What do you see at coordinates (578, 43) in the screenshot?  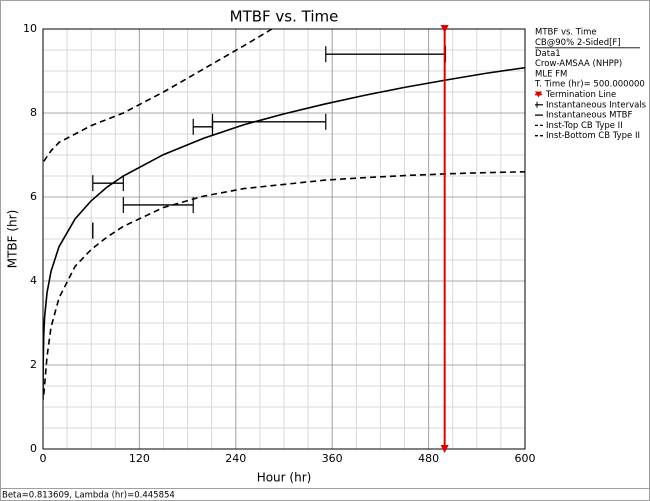 I see `info-text: CB@90% 2-Sided[F]` at bounding box center [578, 43].